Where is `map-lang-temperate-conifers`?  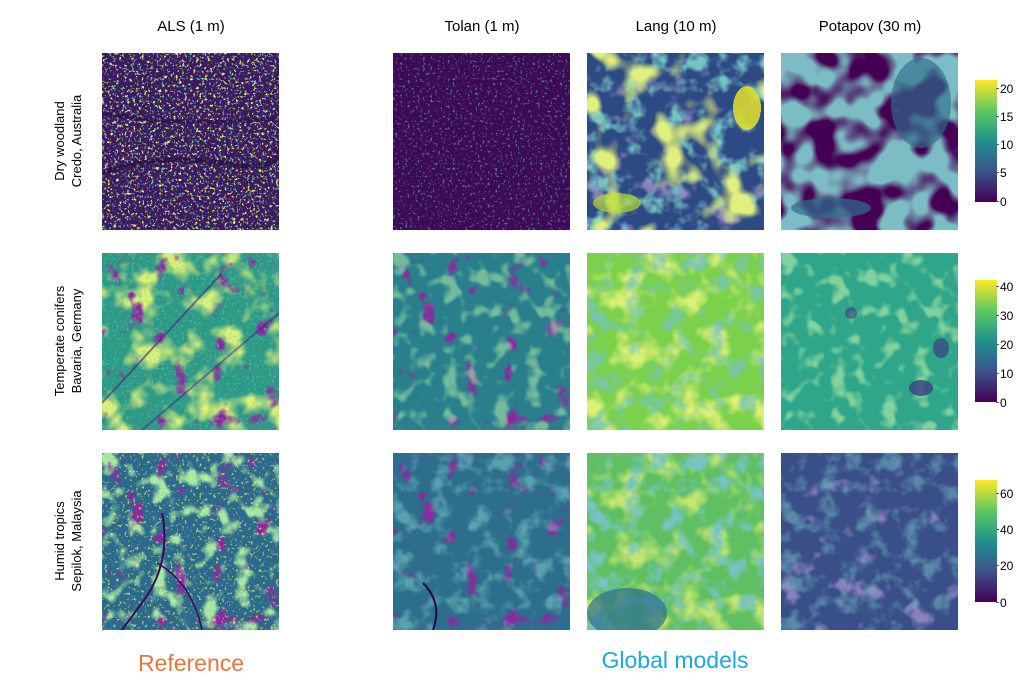 map-lang-temperate-conifers is located at coordinates (675, 341).